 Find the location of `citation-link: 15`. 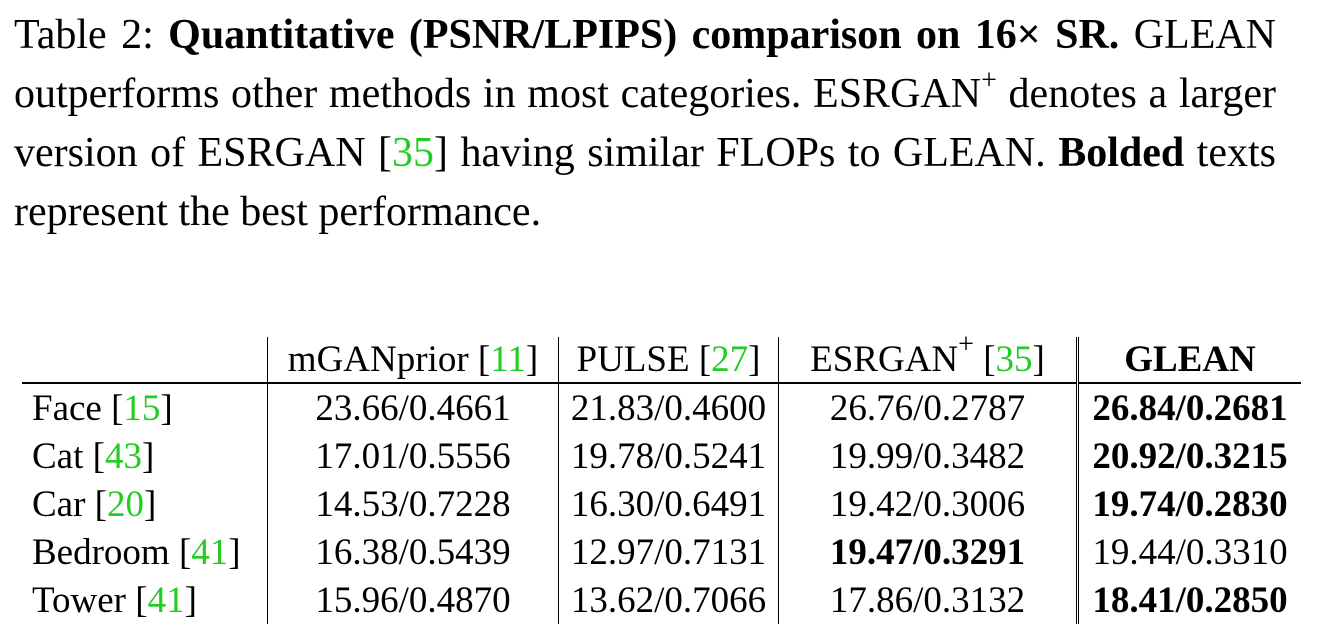

citation-link: 15 is located at coordinates (142, 408).